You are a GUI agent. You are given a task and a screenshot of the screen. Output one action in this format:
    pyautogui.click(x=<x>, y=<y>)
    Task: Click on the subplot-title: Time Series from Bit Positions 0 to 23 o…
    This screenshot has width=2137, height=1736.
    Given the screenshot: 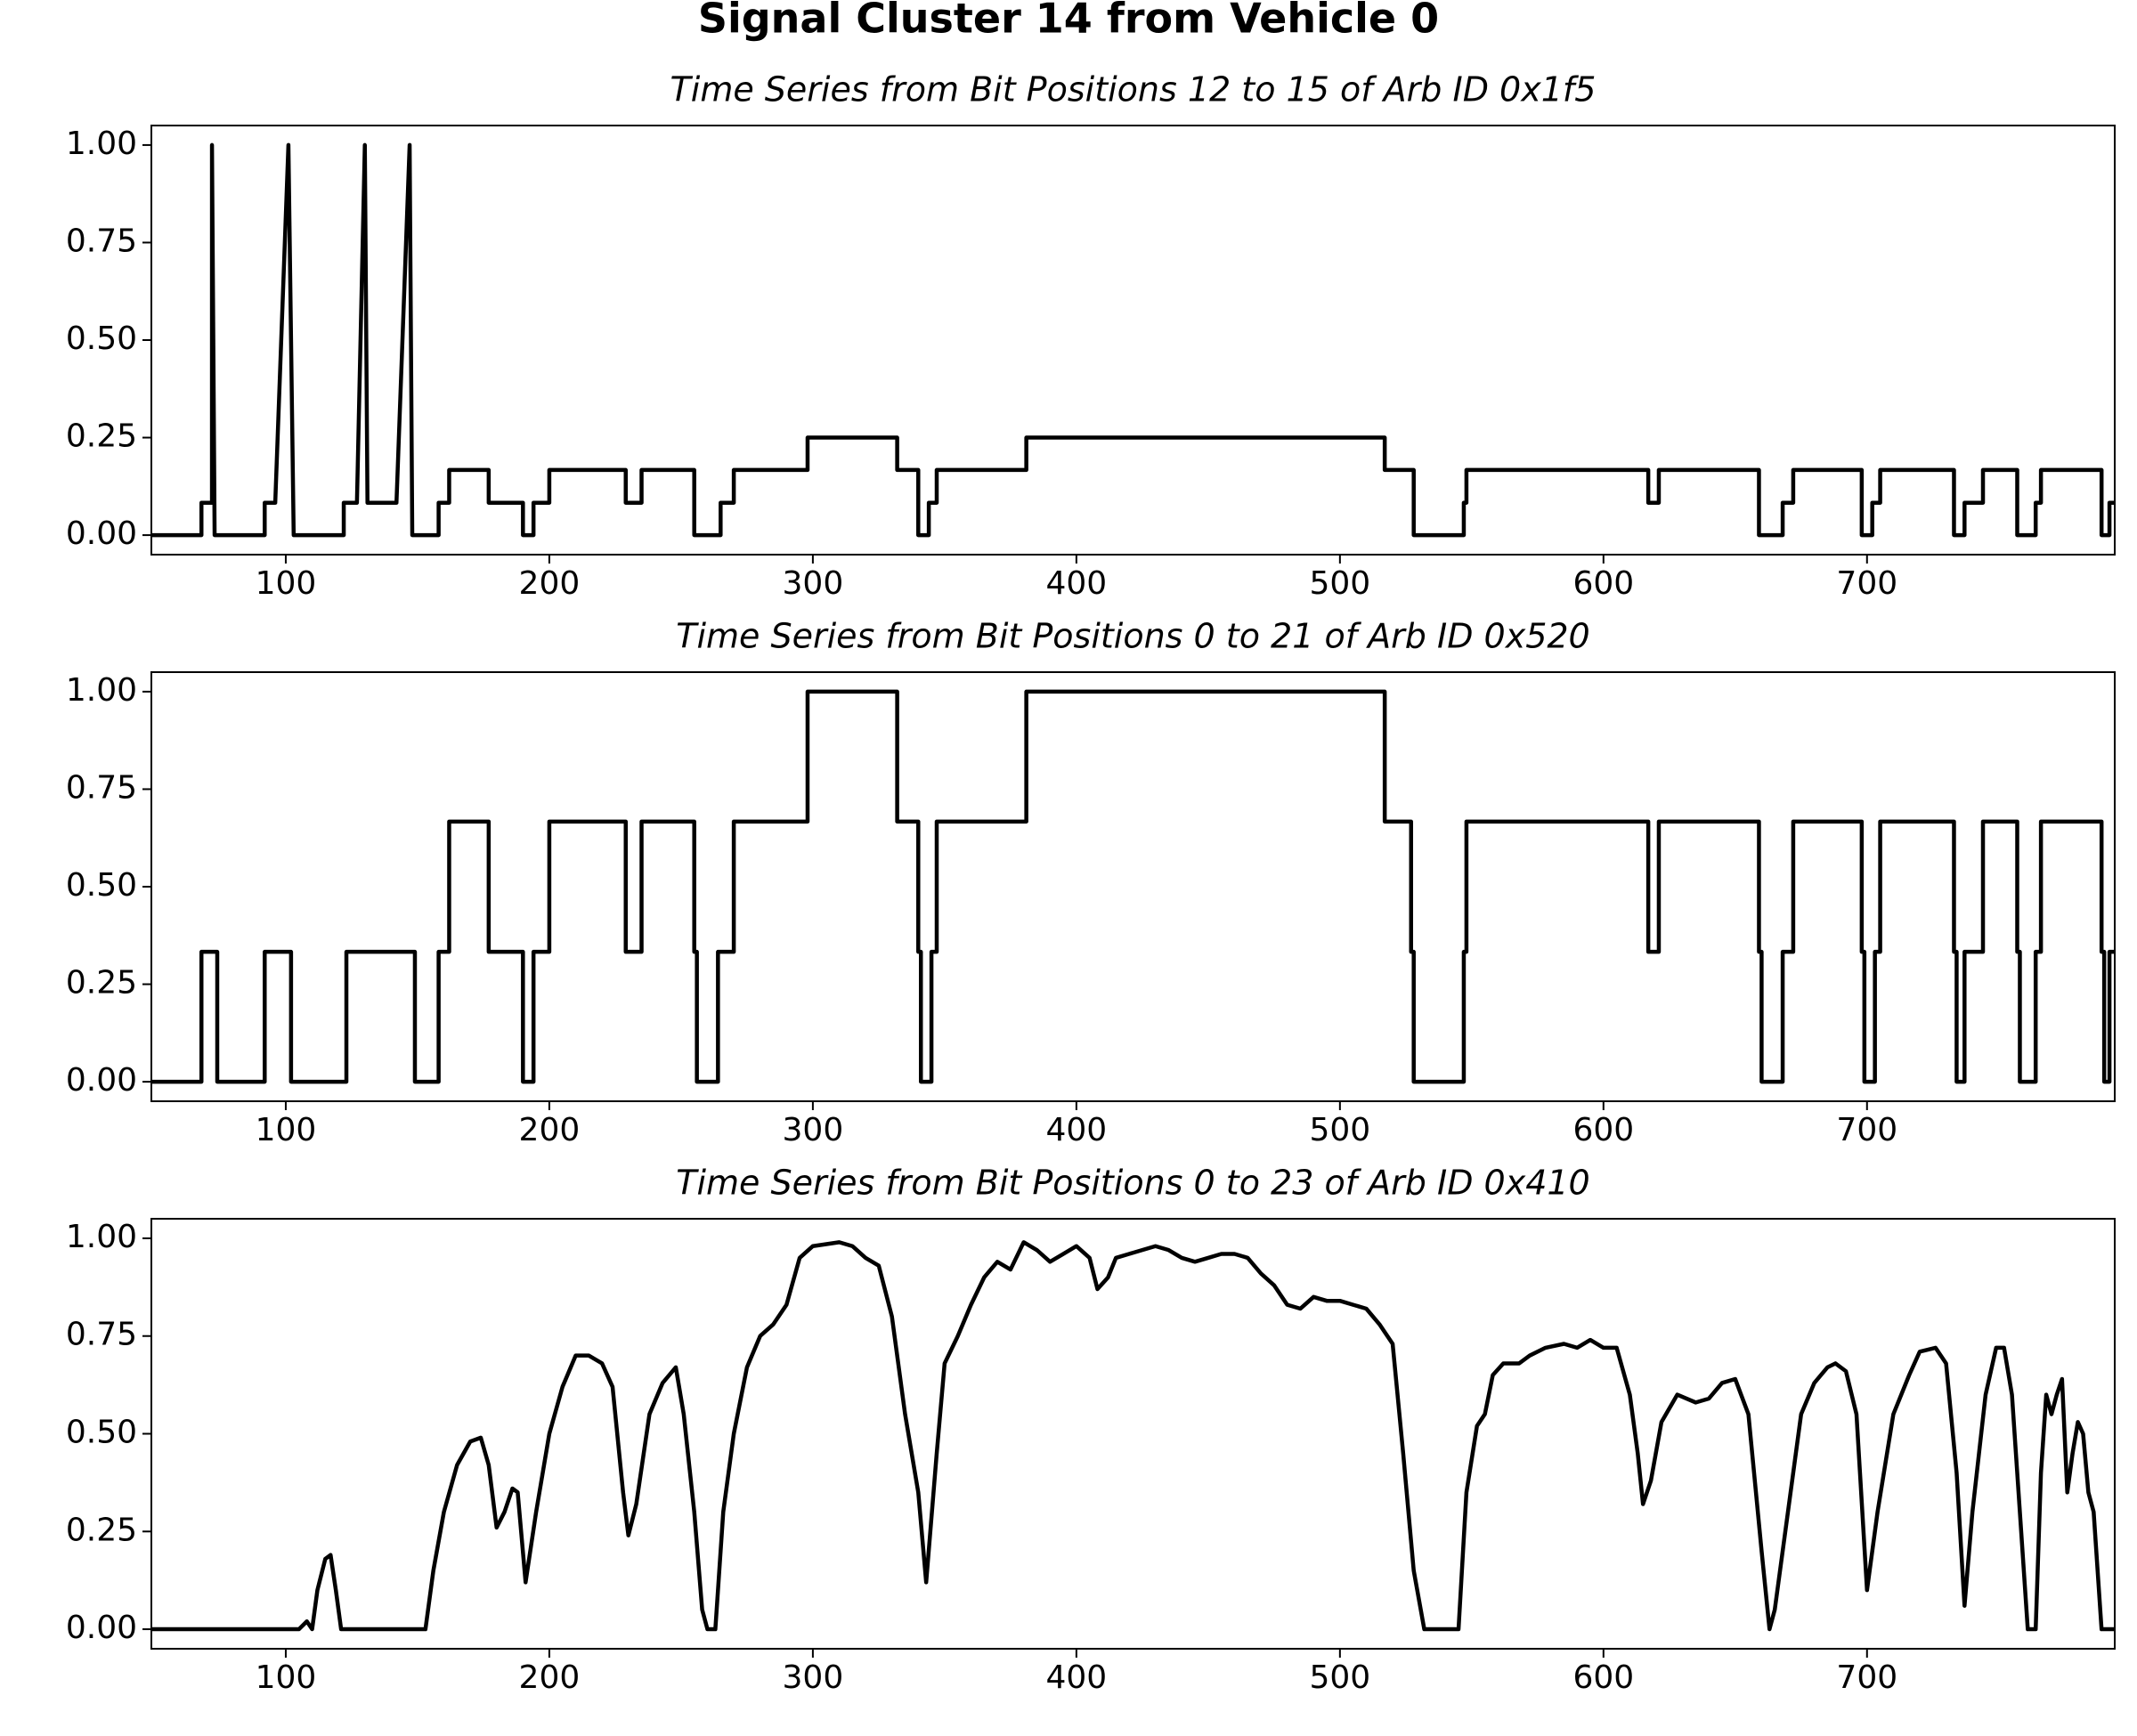 What is the action you would take?
    pyautogui.click(x=1133, y=1183)
    